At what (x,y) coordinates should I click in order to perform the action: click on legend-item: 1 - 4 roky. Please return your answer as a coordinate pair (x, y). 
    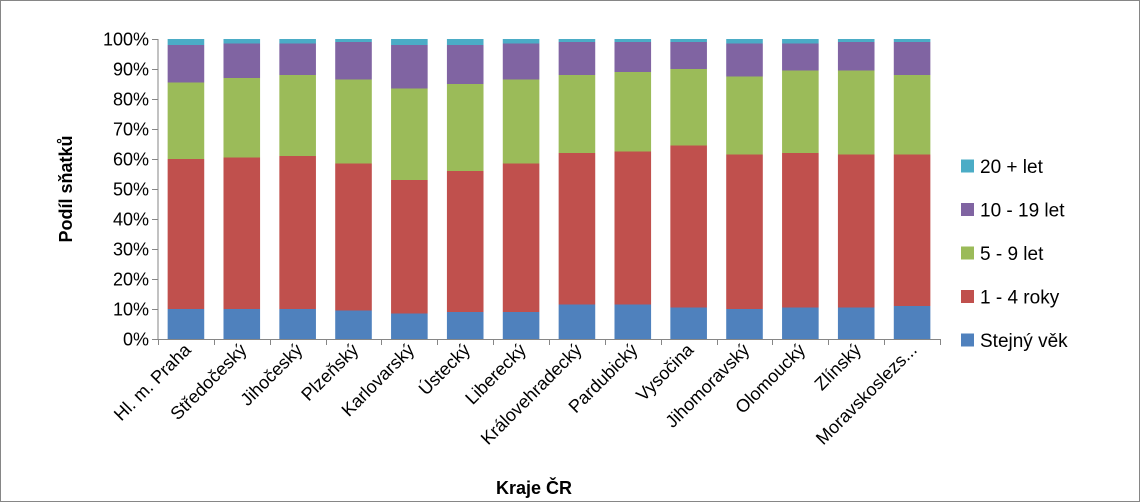
    Looking at the image, I should click on (1010, 298).